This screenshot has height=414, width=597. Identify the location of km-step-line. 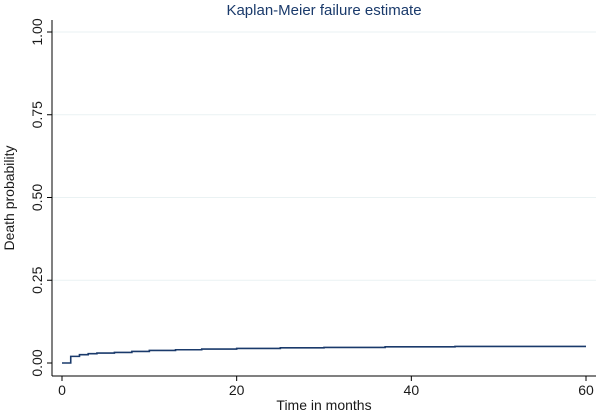
(324, 354).